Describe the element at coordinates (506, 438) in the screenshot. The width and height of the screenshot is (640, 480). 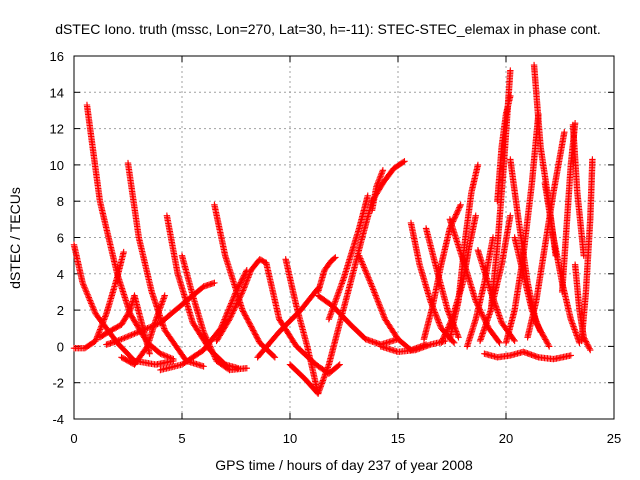
I see `x-tick-label: 20` at that location.